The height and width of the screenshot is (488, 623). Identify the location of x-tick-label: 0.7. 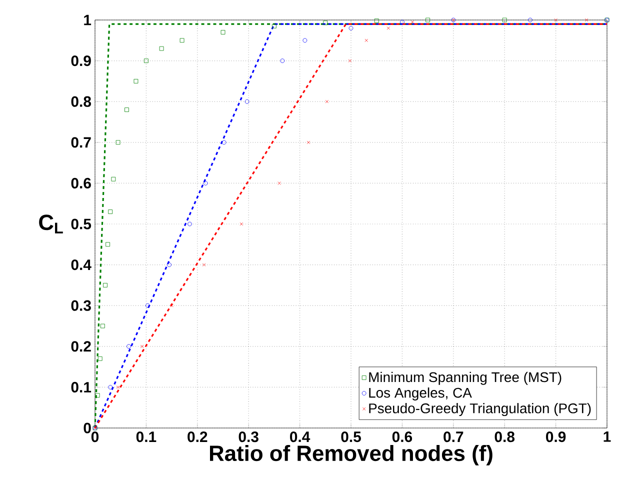
(454, 437).